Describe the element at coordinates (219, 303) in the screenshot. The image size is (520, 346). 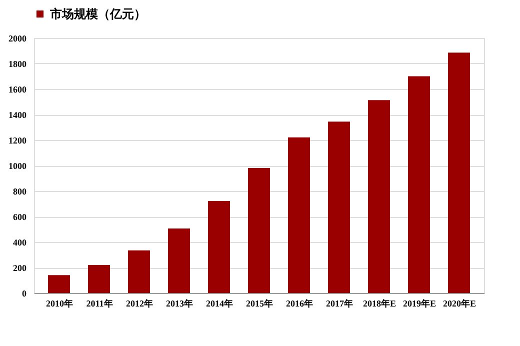
I see `x-tick-label: 2014年` at that location.